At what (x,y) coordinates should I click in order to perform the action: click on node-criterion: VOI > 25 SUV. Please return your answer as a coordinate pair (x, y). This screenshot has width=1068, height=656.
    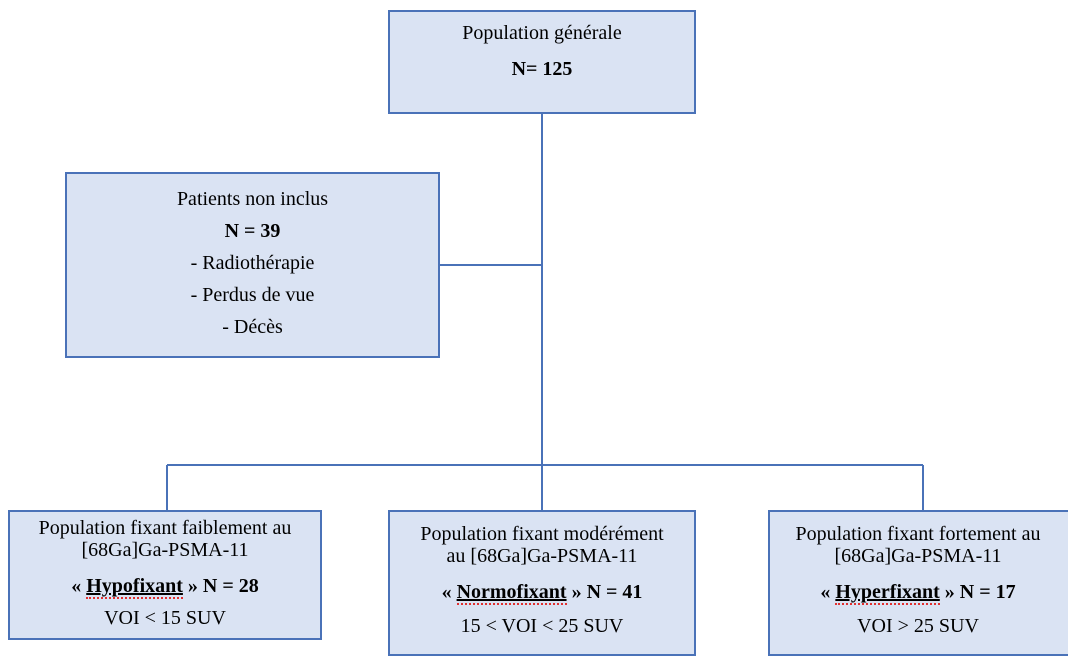
    Looking at the image, I should click on (918, 626).